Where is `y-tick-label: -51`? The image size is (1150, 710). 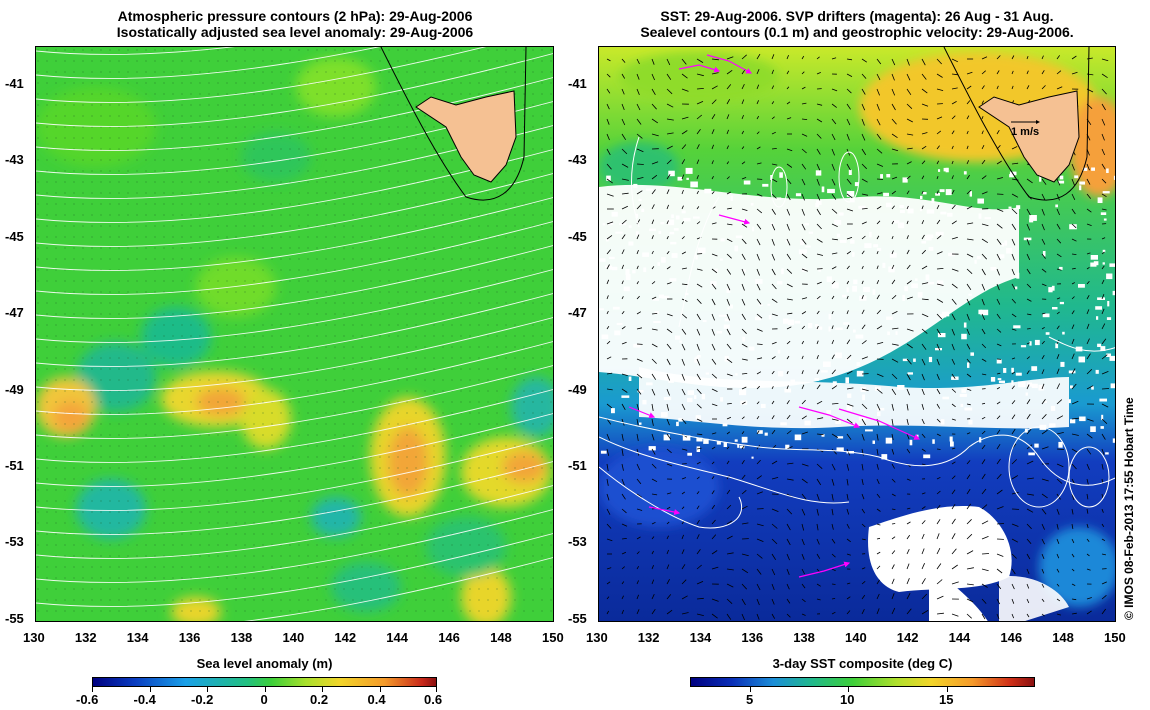
y-tick-label: -51 is located at coordinates (14, 465).